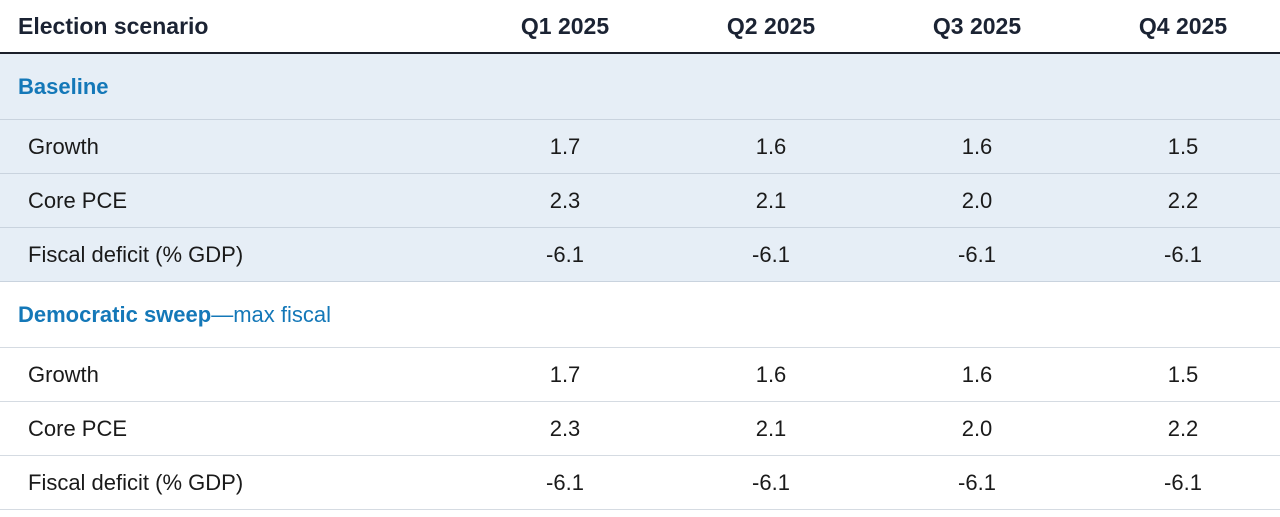 This screenshot has width=1280, height=517. Describe the element at coordinates (977, 25) in the screenshot. I see `header-q3: Q3 2025` at that location.